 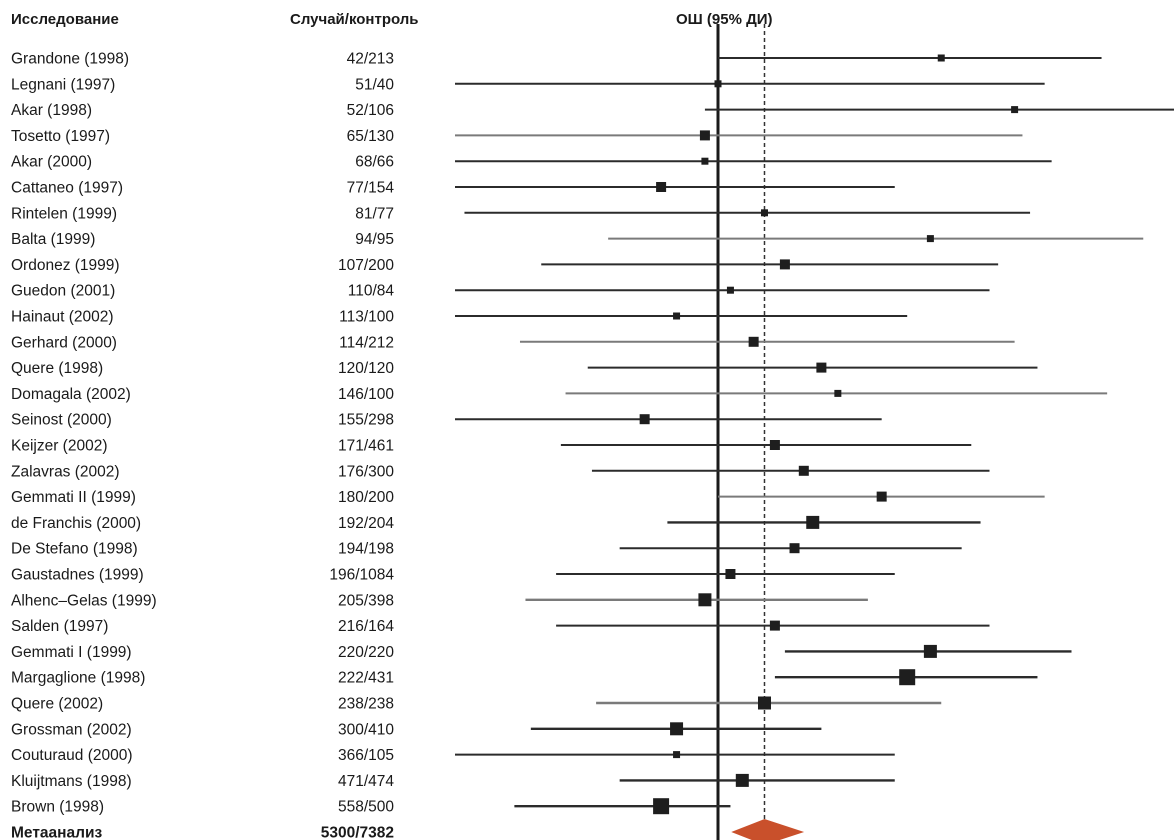 What do you see at coordinates (768, 829) in the screenshot?
I see `pooled-estimate-diamond` at bounding box center [768, 829].